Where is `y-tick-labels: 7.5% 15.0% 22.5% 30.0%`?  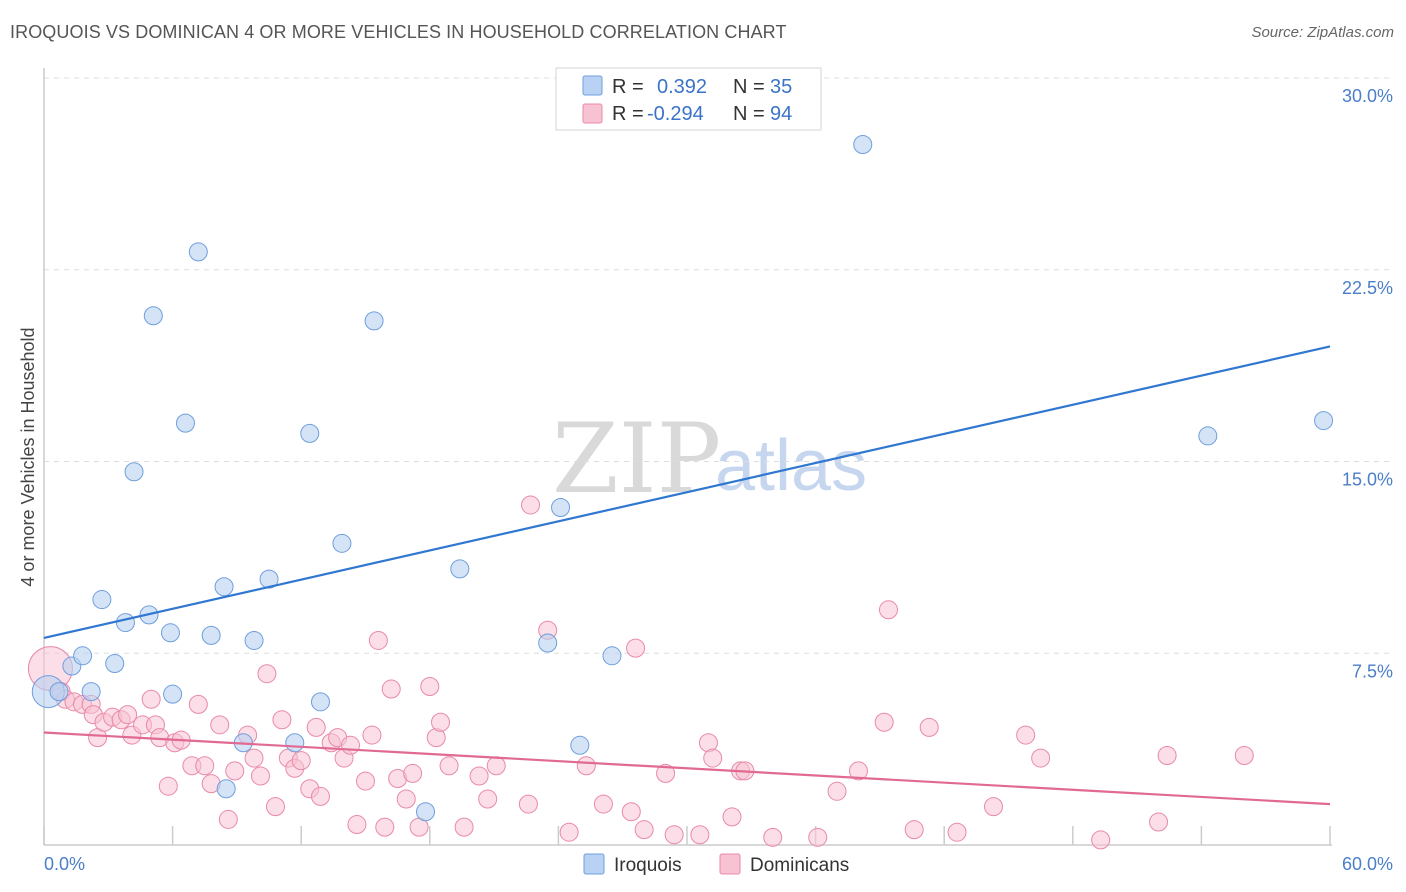
y-tick-labels: 7.5% 15.0% 22.5% 30.0% is located at coordinates (1367, 383).